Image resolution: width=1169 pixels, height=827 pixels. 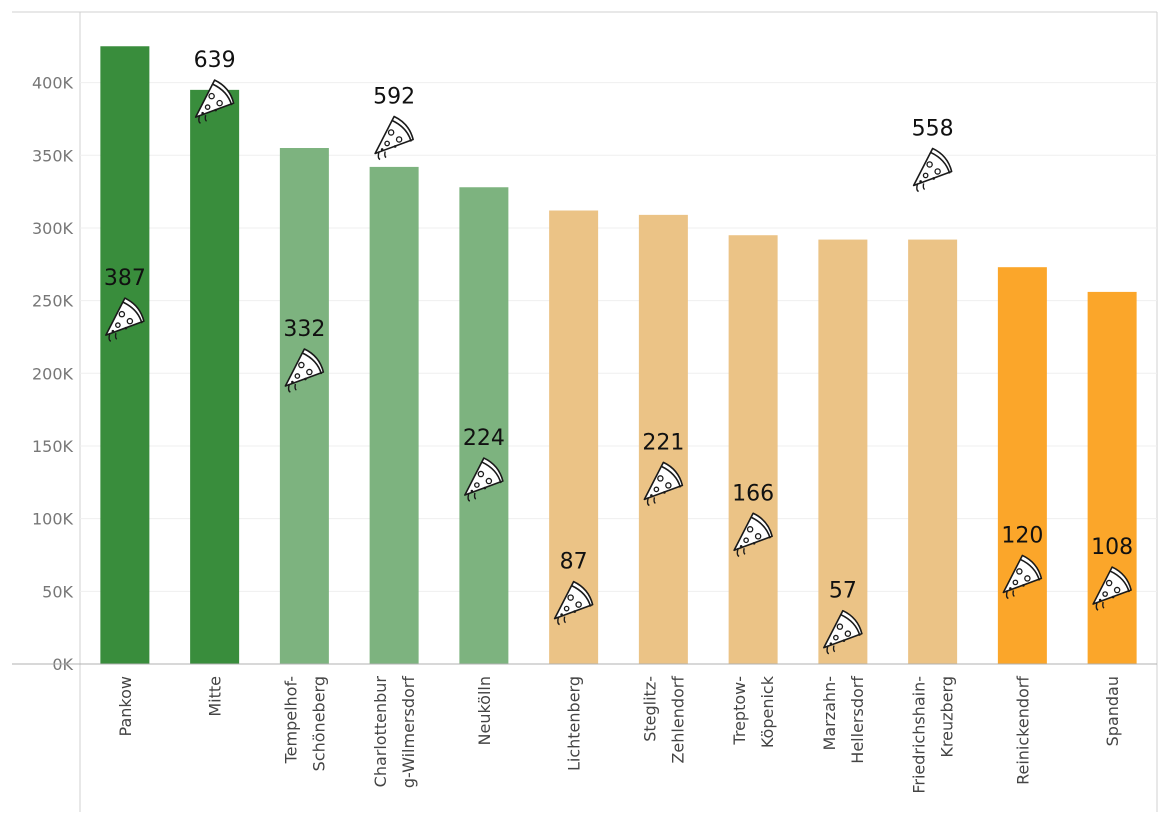 I want to click on pizza-count-label: 57, so click(x=843, y=591).